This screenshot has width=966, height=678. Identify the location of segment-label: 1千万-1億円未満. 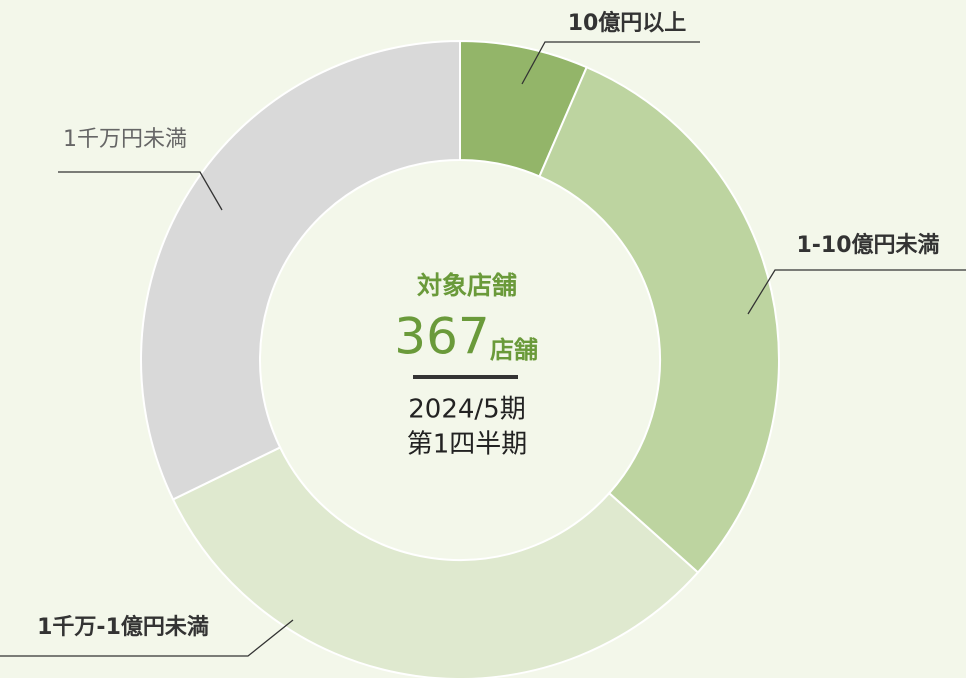
(123, 627).